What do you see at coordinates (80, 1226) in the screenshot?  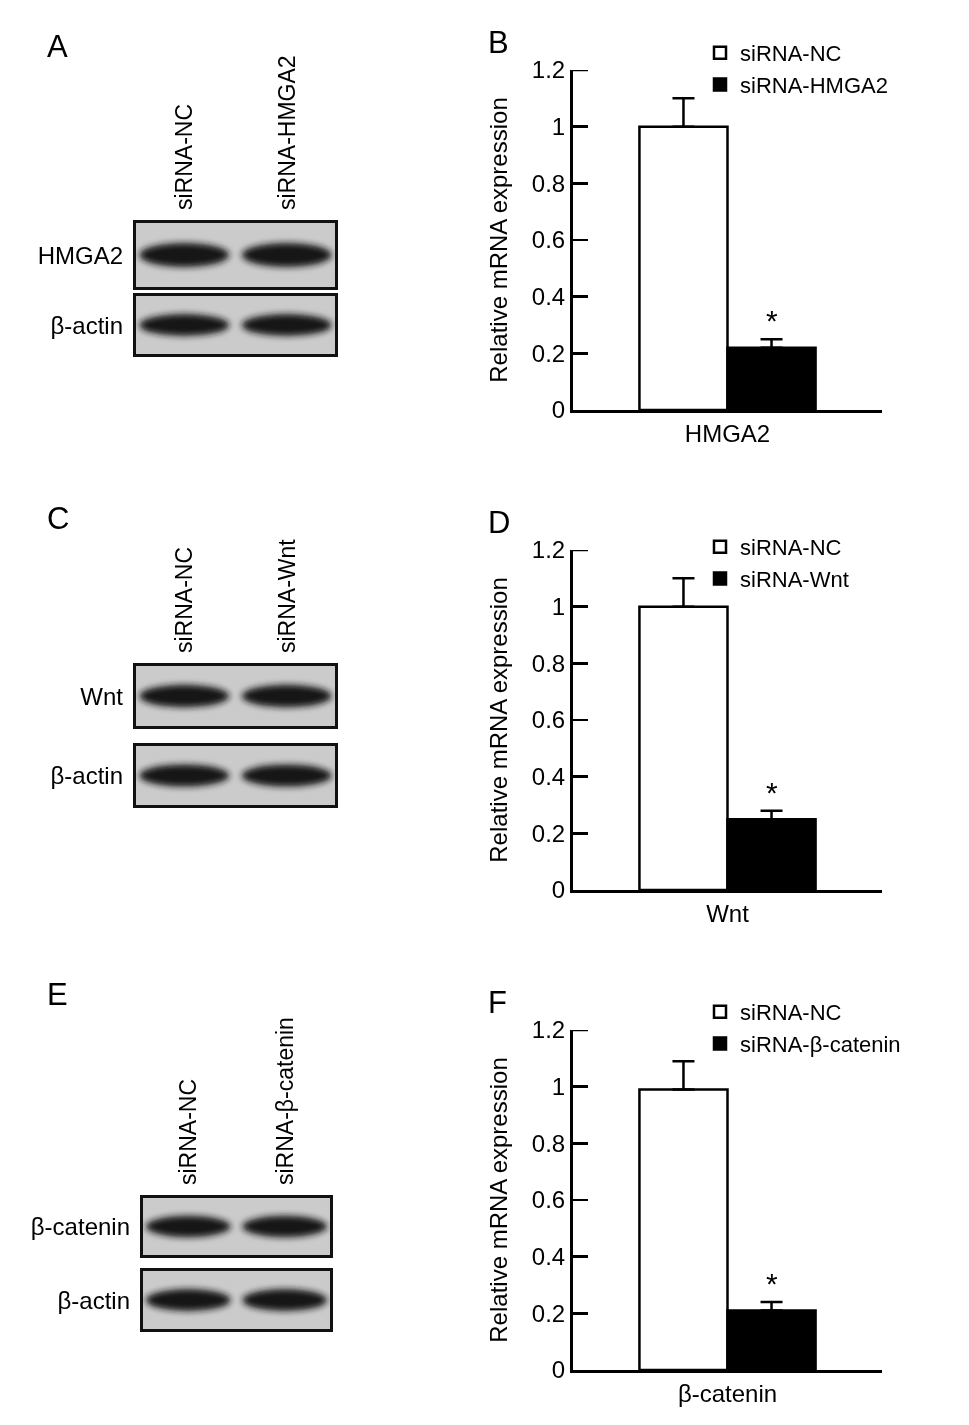 I see `category-label: β-catenin` at bounding box center [80, 1226].